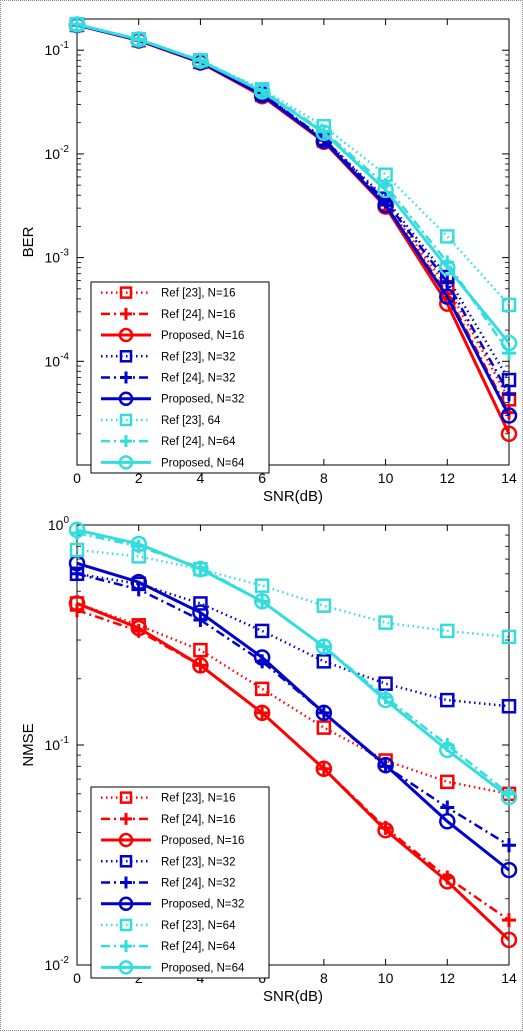 This screenshot has width=523, height=1032. Describe the element at coordinates (57, 49) in the screenshot. I see `y-tick-label: 10⁻¹` at that location.